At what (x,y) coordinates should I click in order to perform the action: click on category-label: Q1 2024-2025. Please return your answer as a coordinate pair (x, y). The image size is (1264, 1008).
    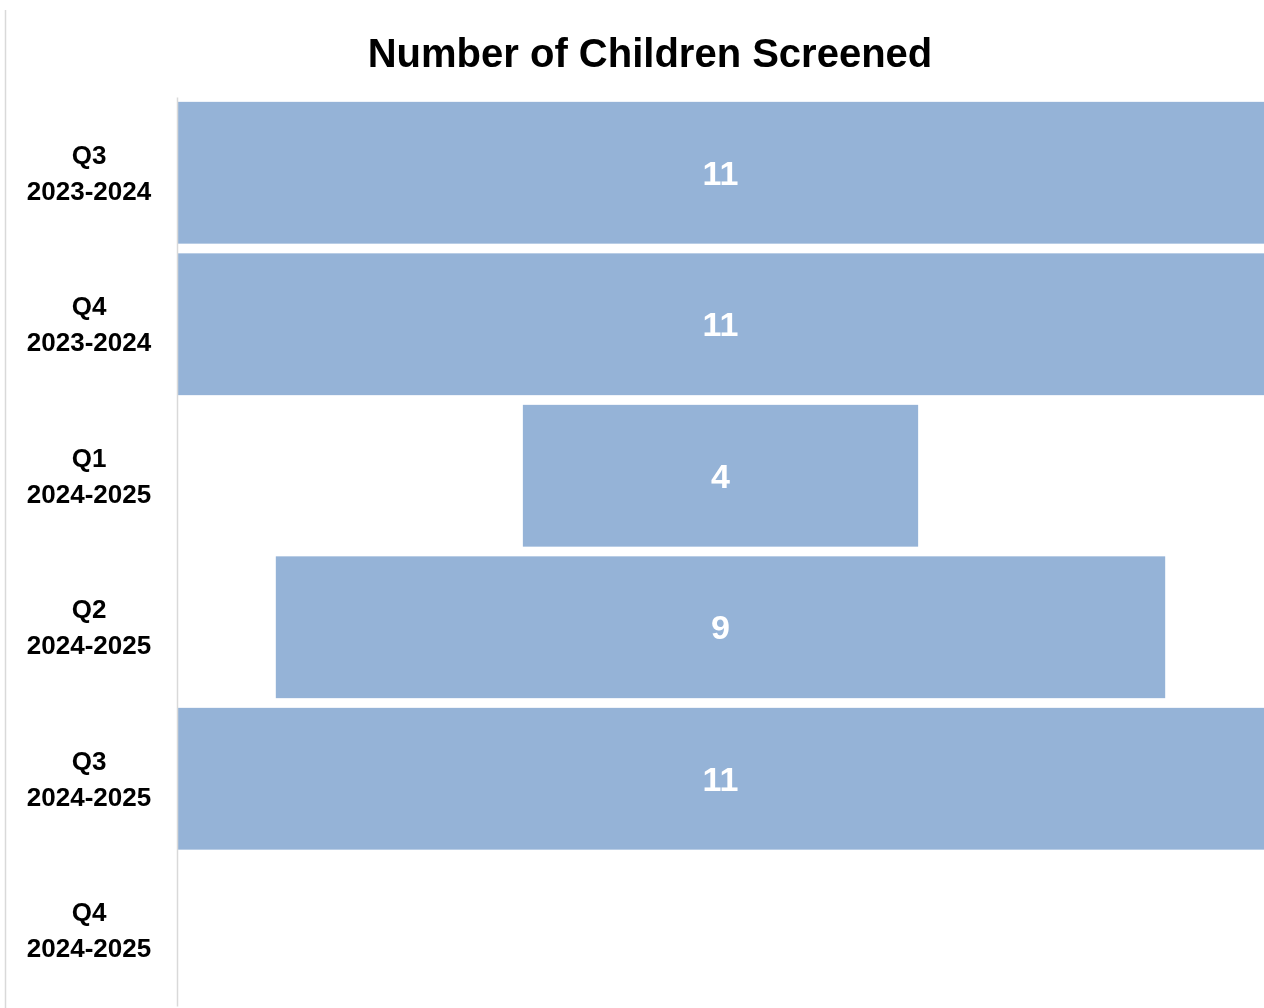
    Looking at the image, I should click on (89, 475).